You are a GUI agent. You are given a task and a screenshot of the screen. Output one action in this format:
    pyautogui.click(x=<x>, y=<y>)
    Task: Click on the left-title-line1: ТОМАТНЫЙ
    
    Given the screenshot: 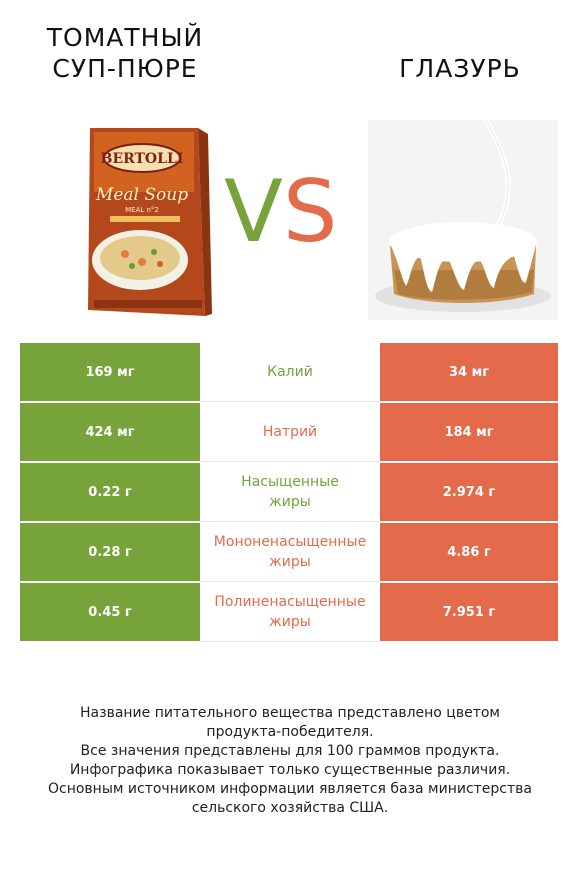 What is the action you would take?
    pyautogui.click(x=125, y=37)
    